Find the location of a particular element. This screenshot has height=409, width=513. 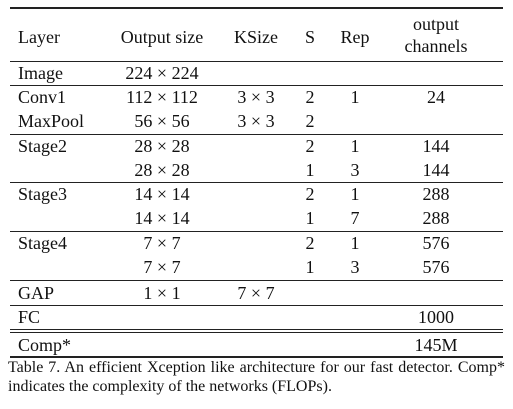

header-cell: Output size is located at coordinates (162, 37).